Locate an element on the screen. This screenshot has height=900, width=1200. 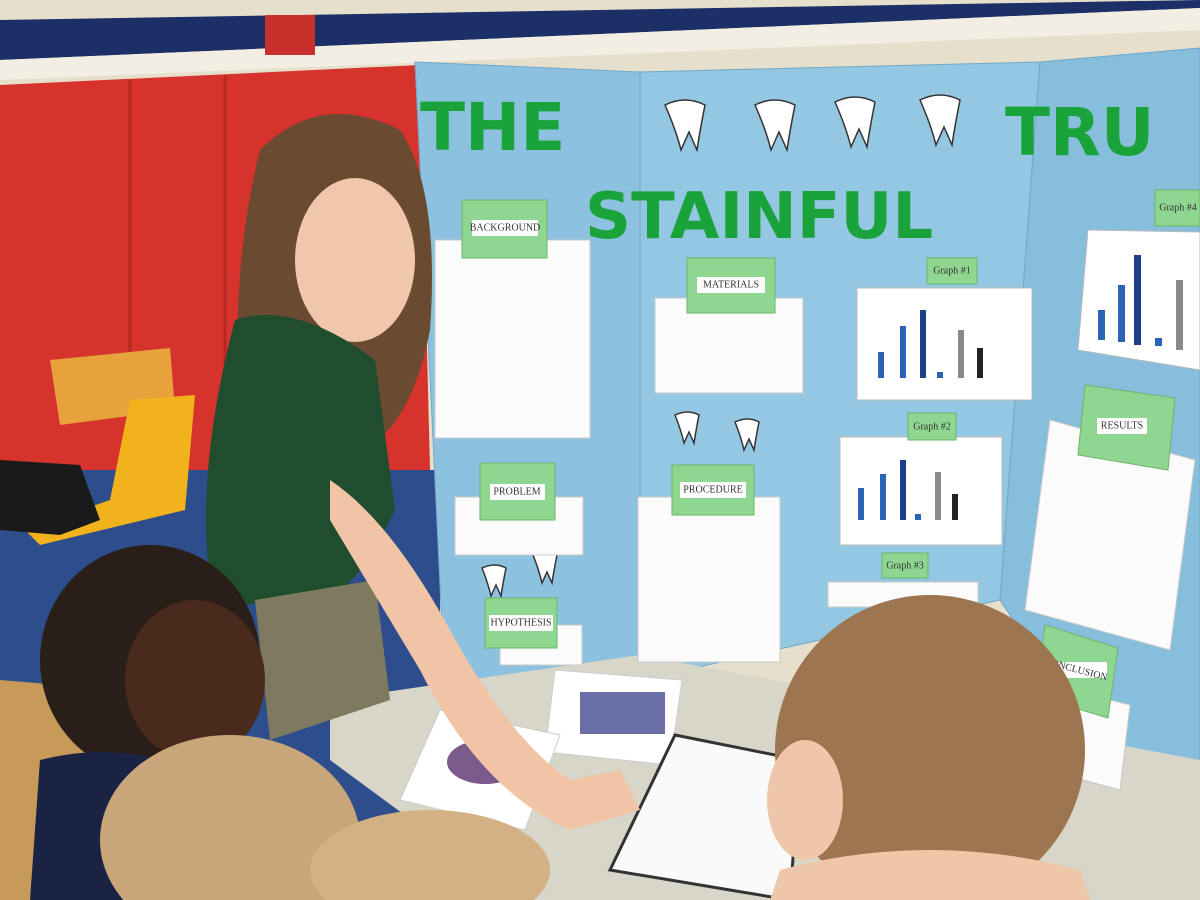
chair is located at coordinates (110, 470).